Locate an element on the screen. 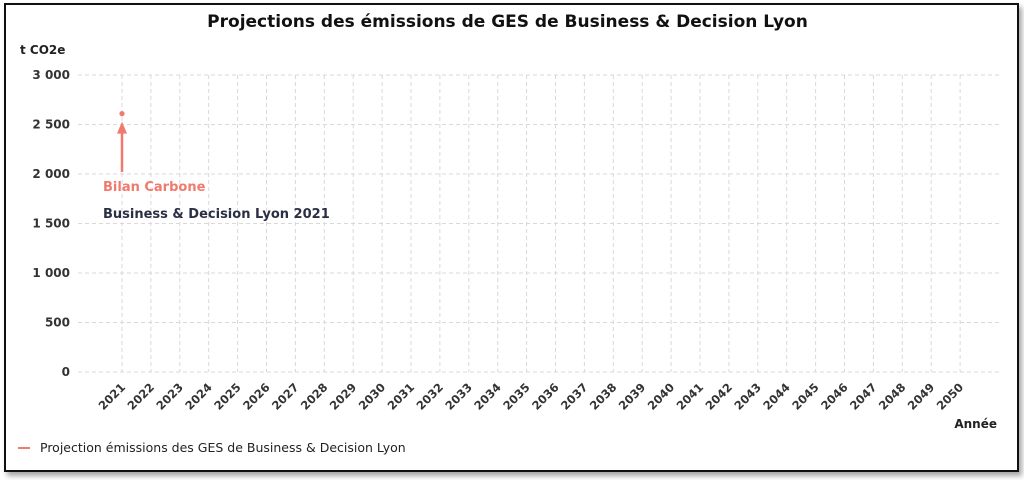 This screenshot has width=1024, height=480. x-tick-label: 2038 is located at coordinates (603, 396).